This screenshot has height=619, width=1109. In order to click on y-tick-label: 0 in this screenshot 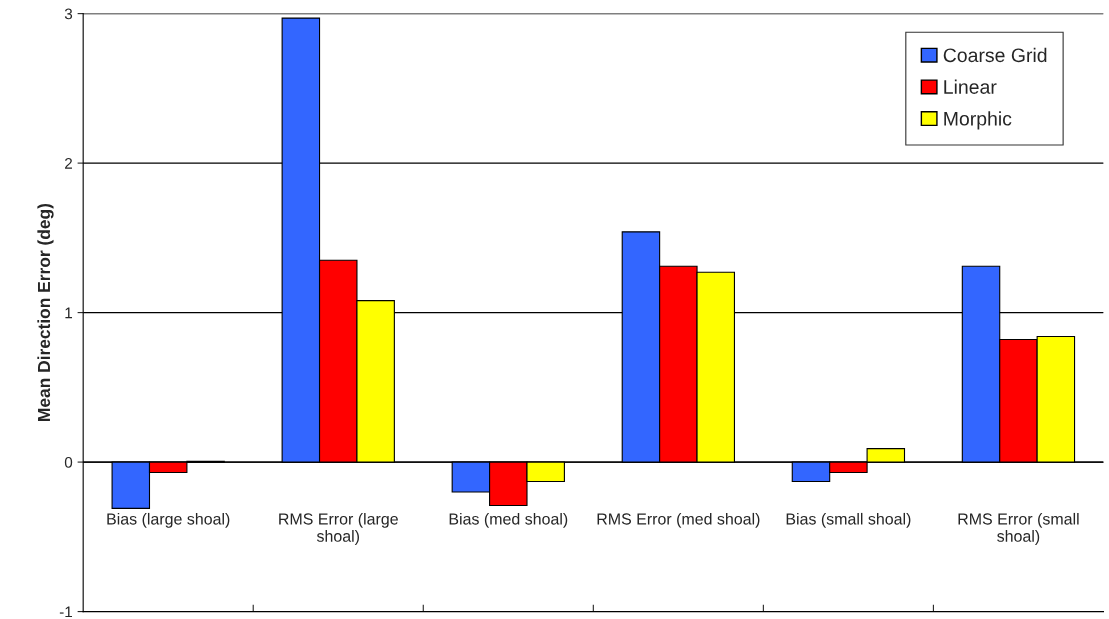, I will do `click(68, 462)`.